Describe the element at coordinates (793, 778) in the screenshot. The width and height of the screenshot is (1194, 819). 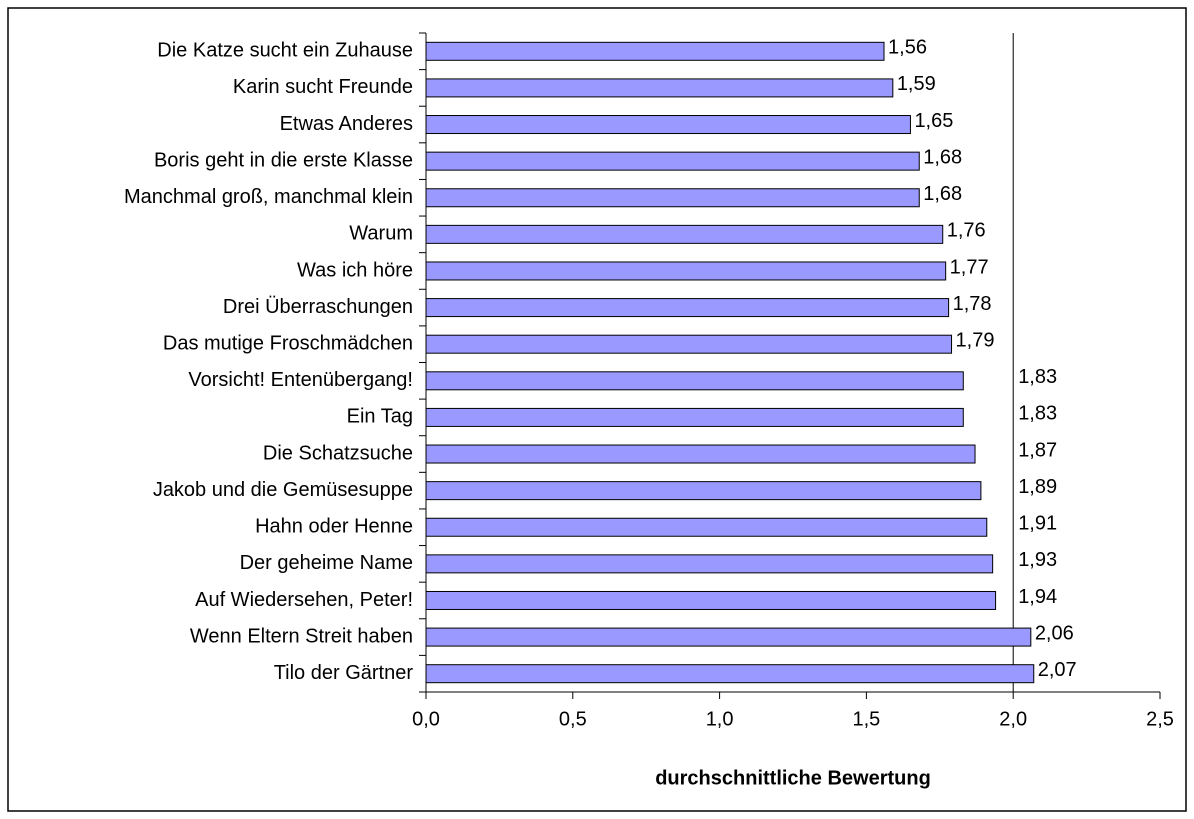
I see `x-axis-title: durchschnittliche Bewertung` at that location.